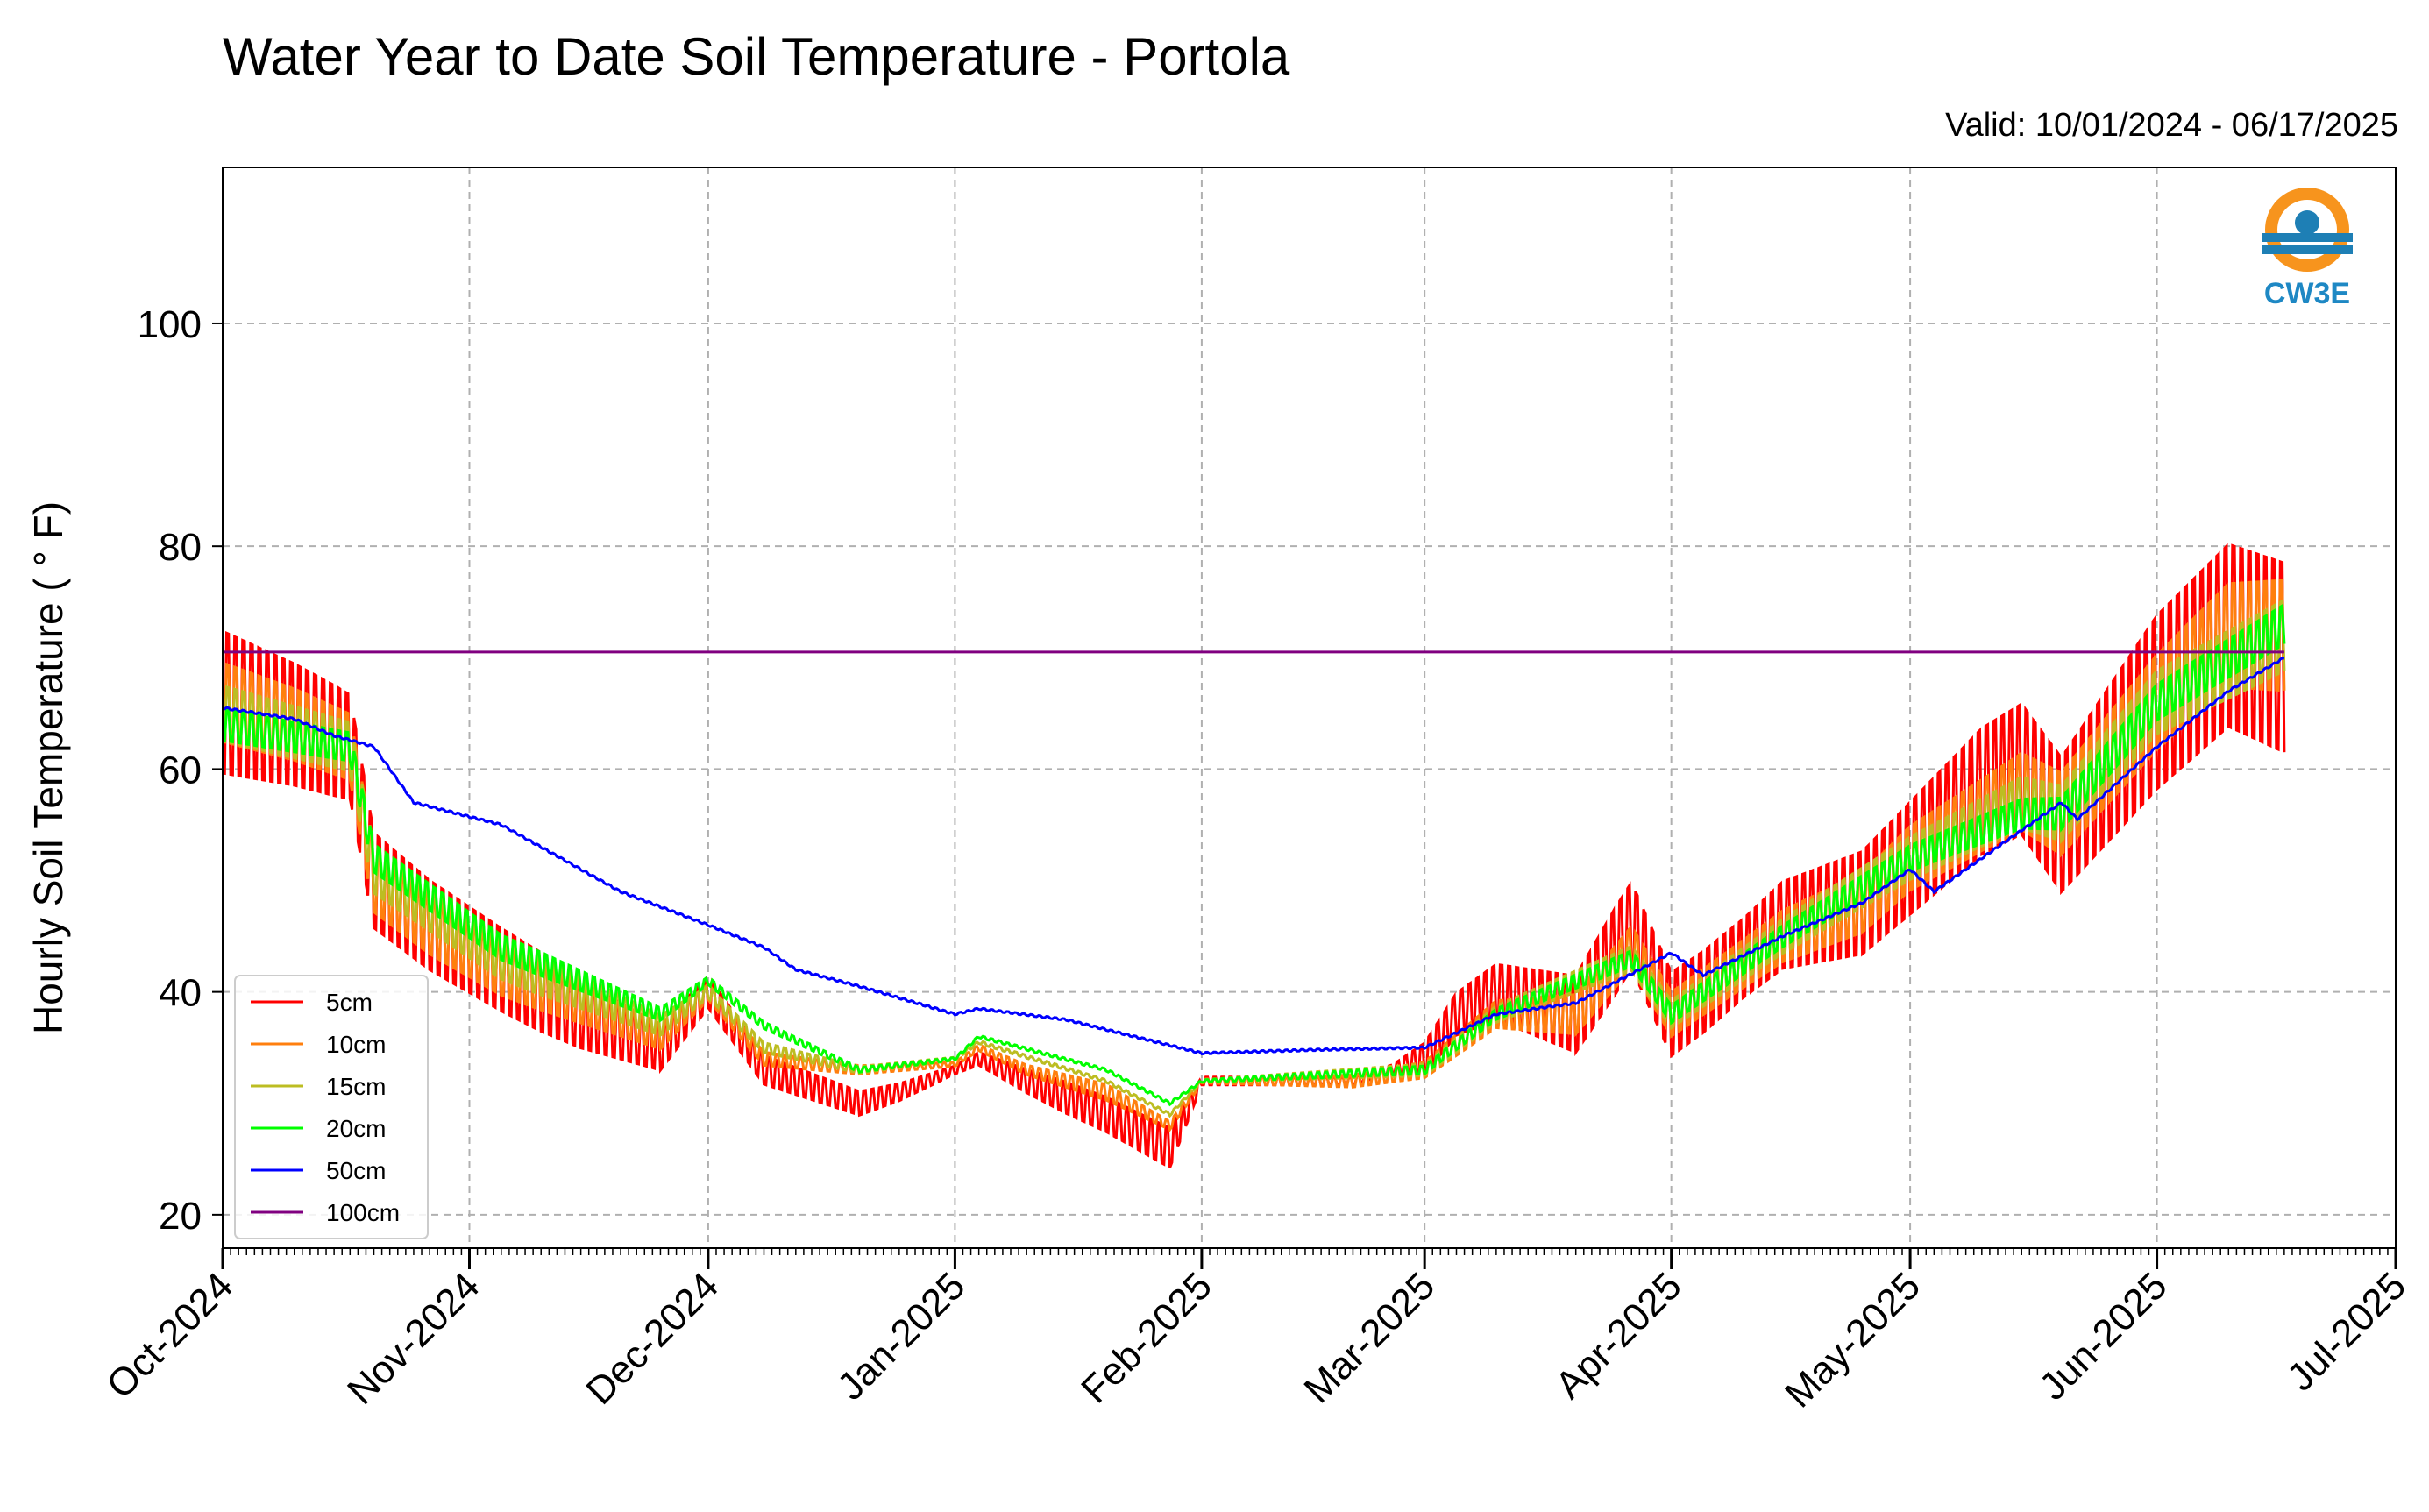 The image size is (2429, 1512). What do you see at coordinates (2171, 125) in the screenshot?
I see `chart-subtitle: Valid: 10/01/2024 - 06/17/2025` at bounding box center [2171, 125].